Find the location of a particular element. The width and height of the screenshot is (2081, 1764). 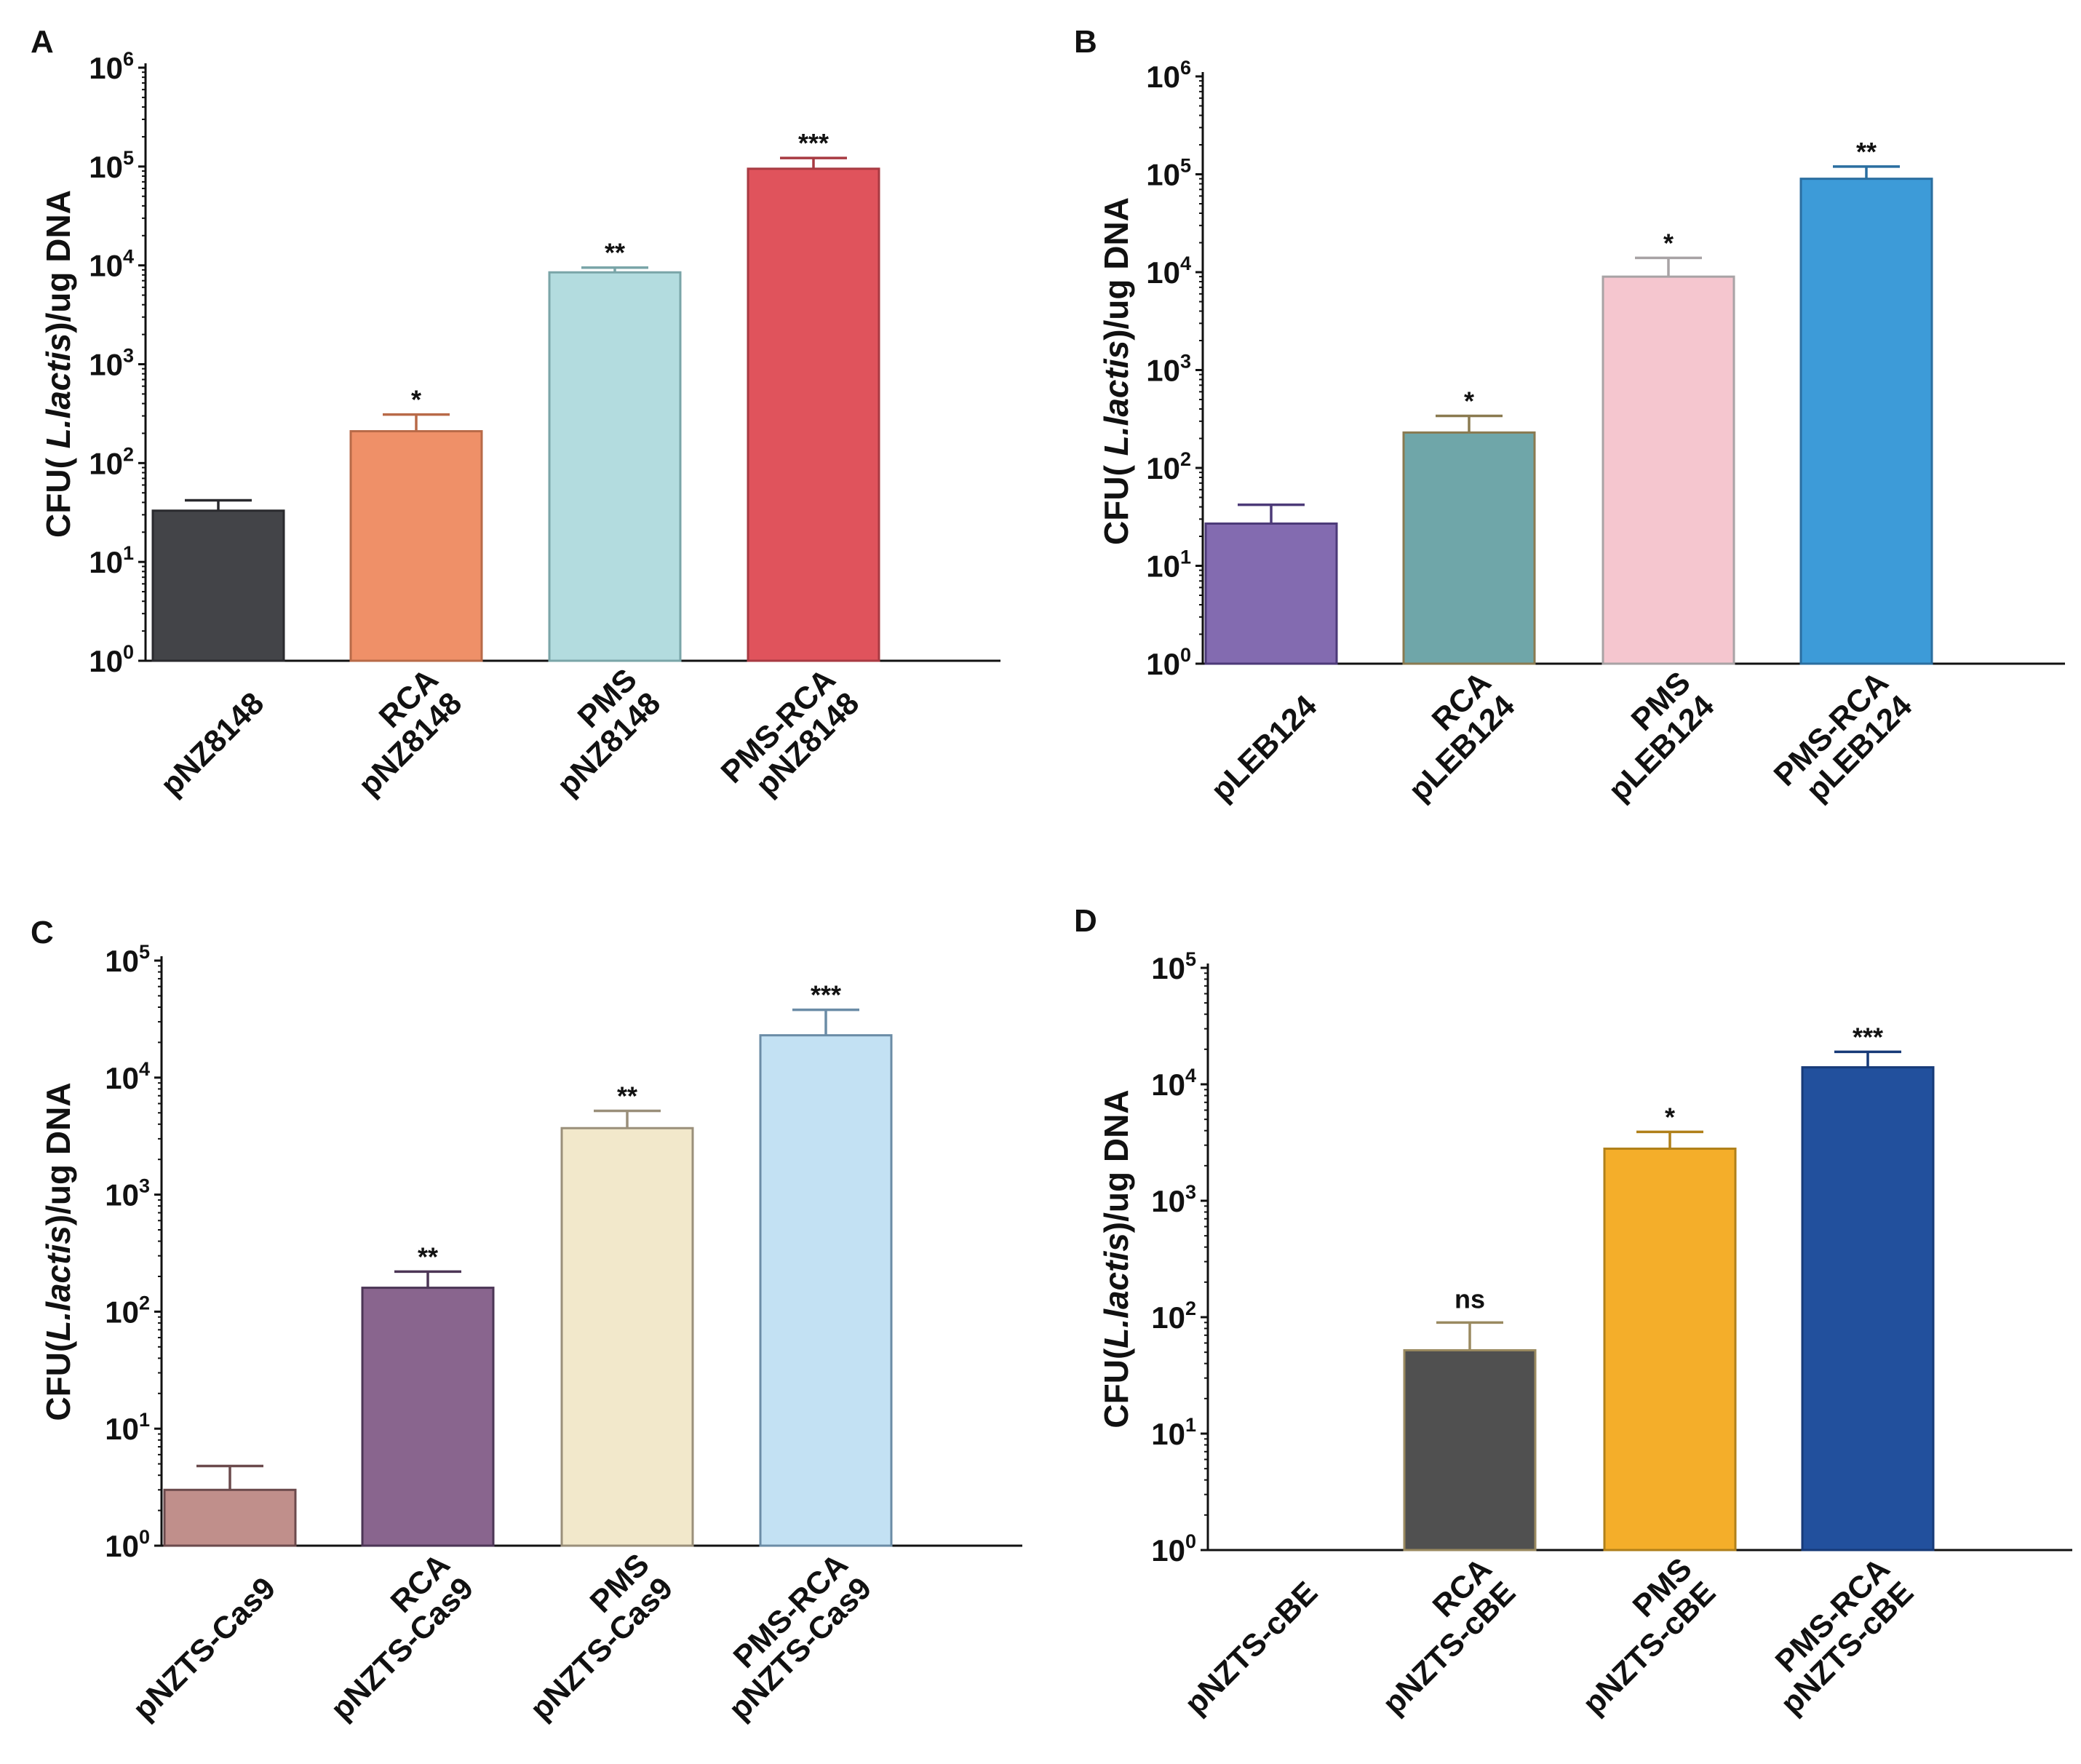

panel-c-tick-label: 10⁰ is located at coordinates (127, 1544).